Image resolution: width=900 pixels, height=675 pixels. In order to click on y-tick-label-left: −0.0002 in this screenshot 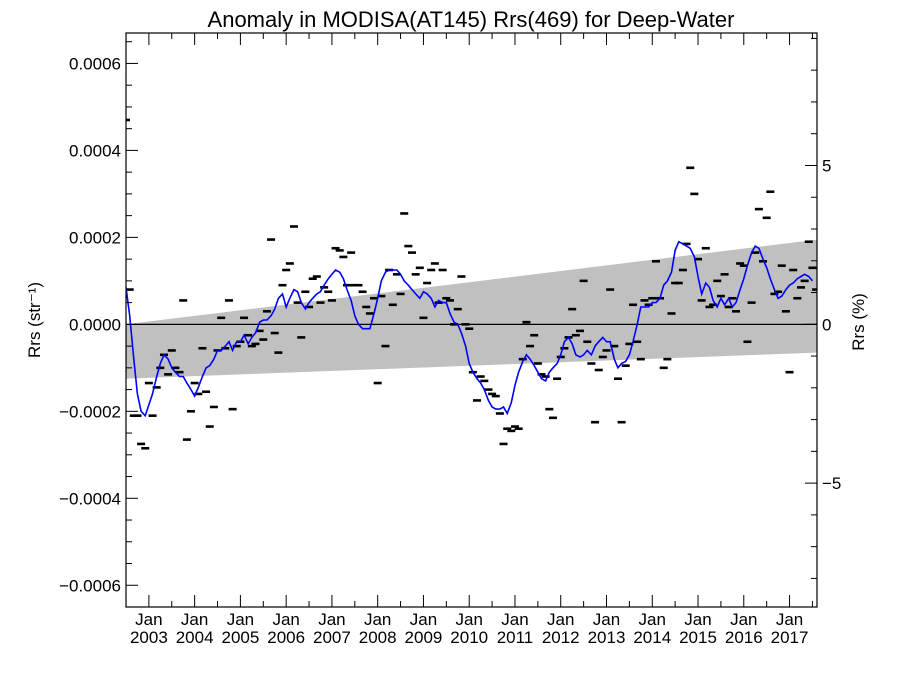, I will do `click(90, 411)`.